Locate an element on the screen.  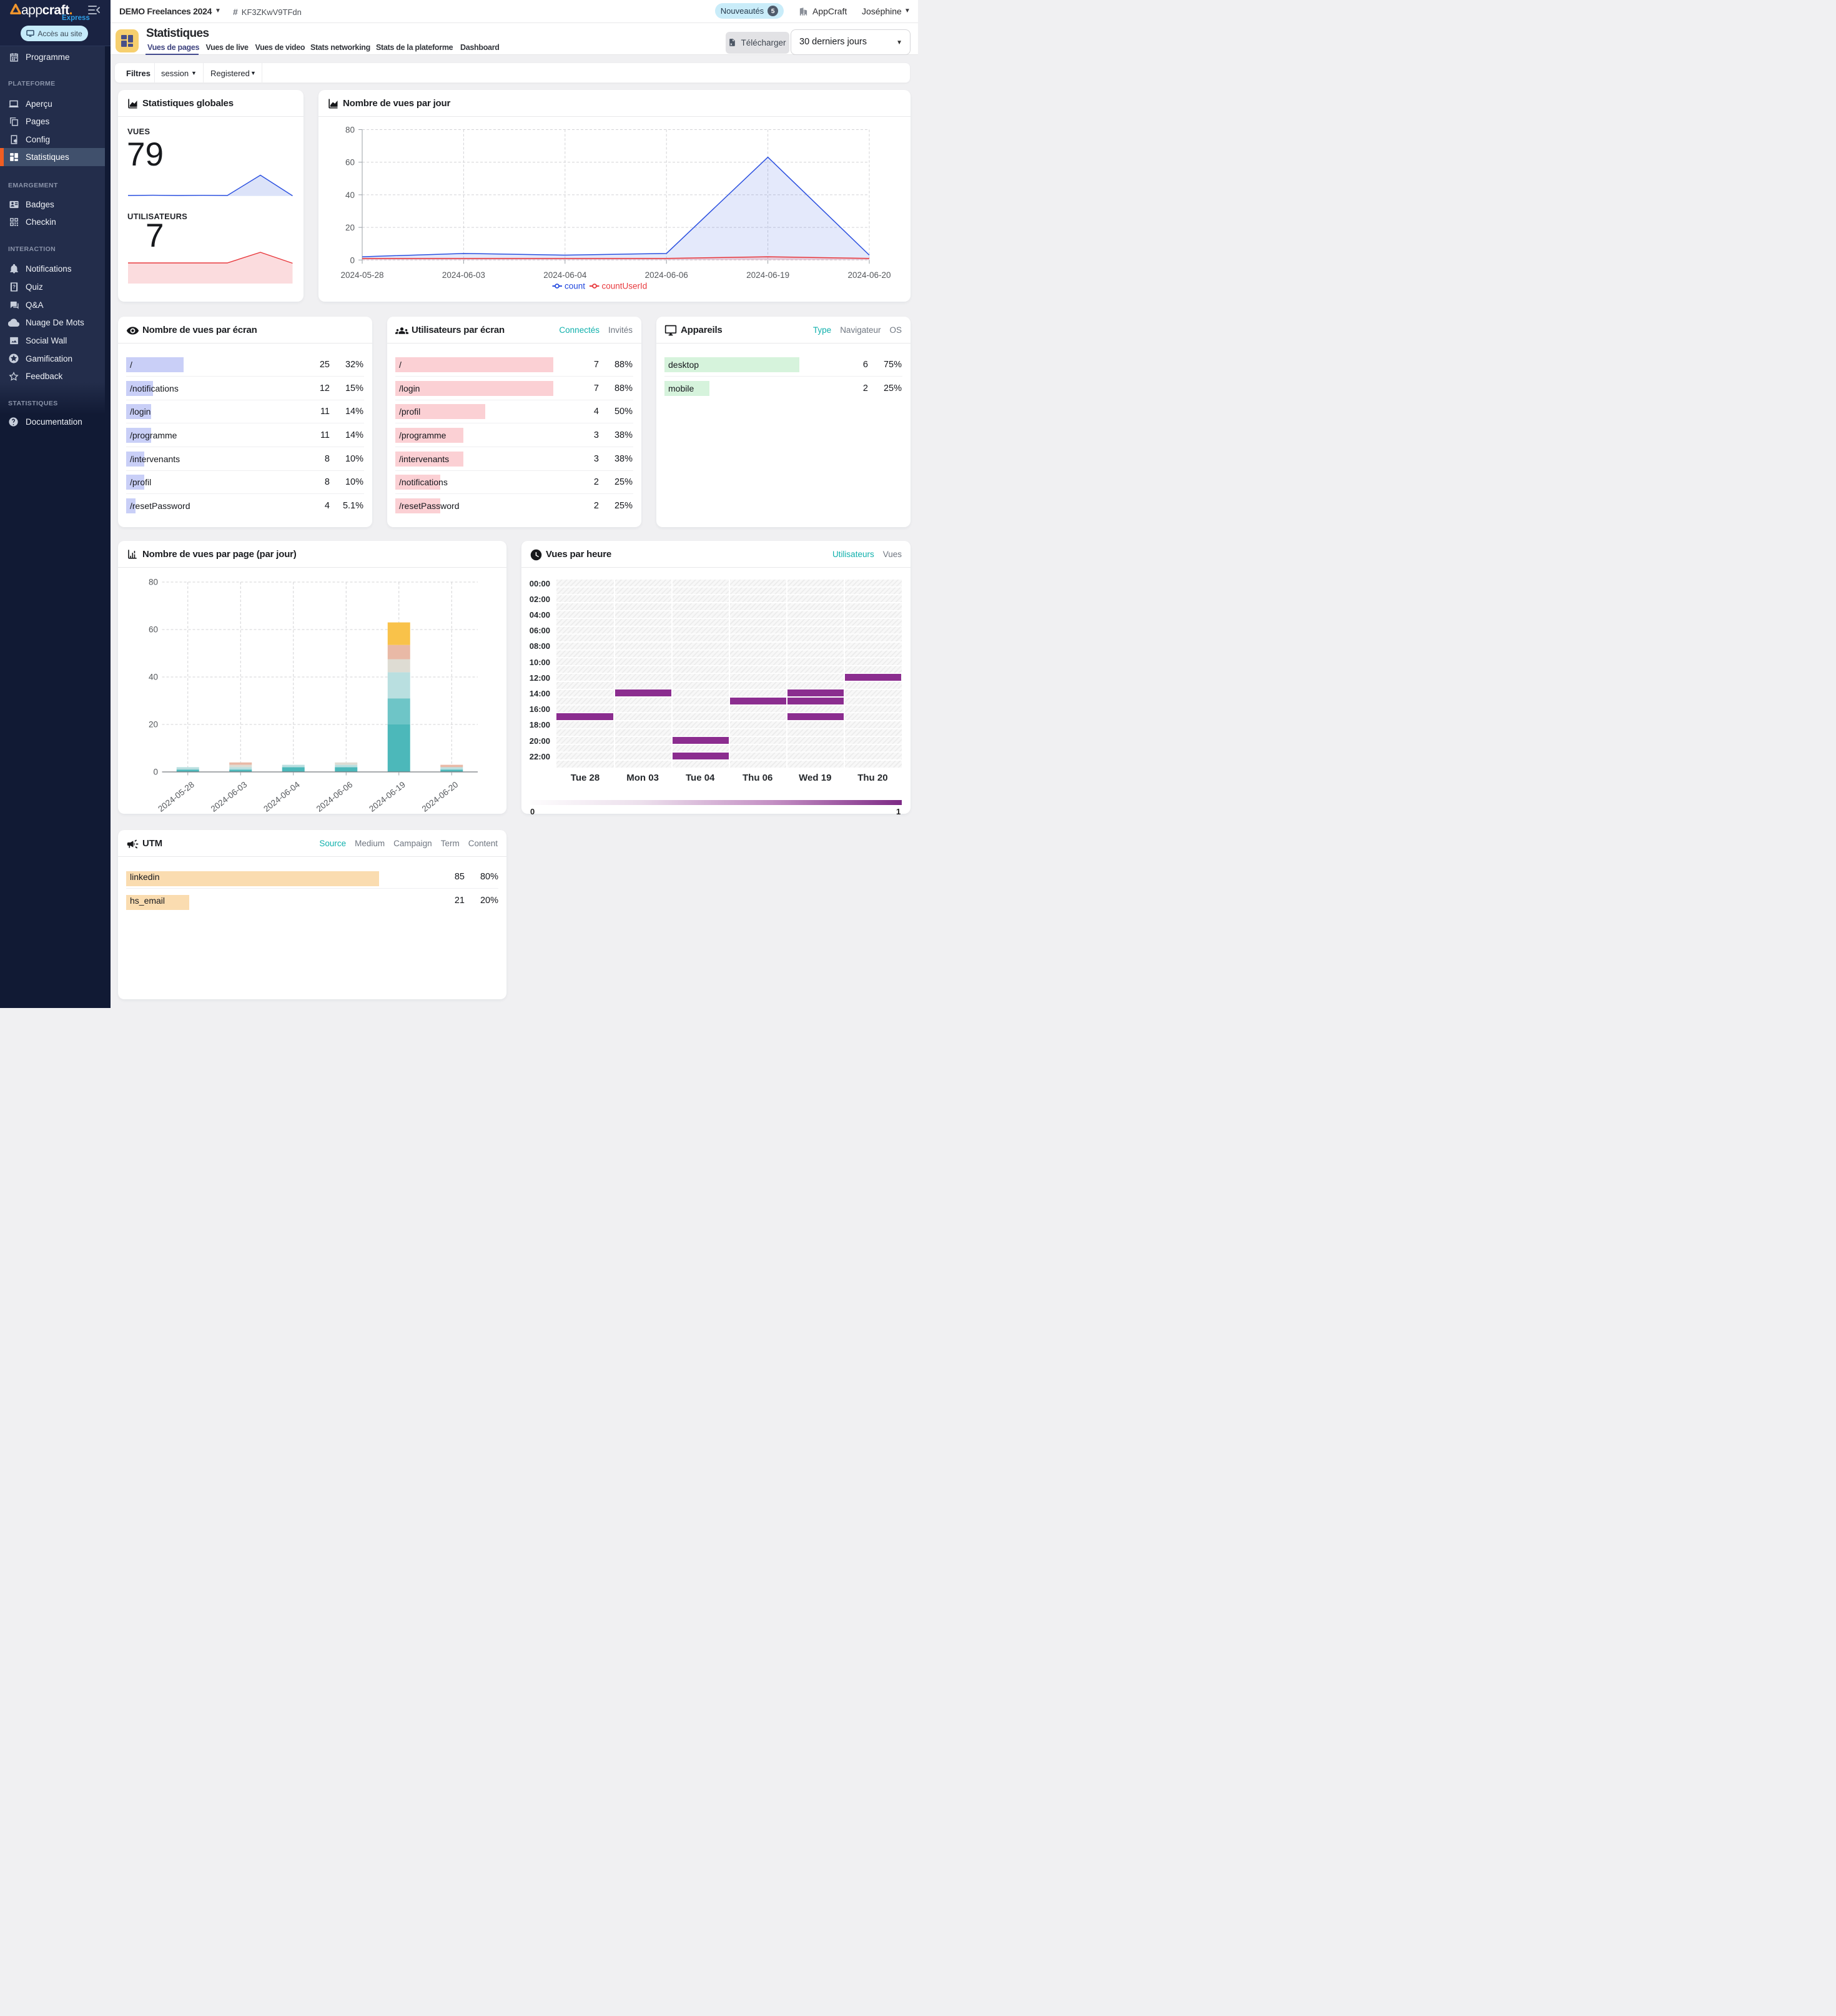
svg-text: countUserId is located at coordinates (625, 286).